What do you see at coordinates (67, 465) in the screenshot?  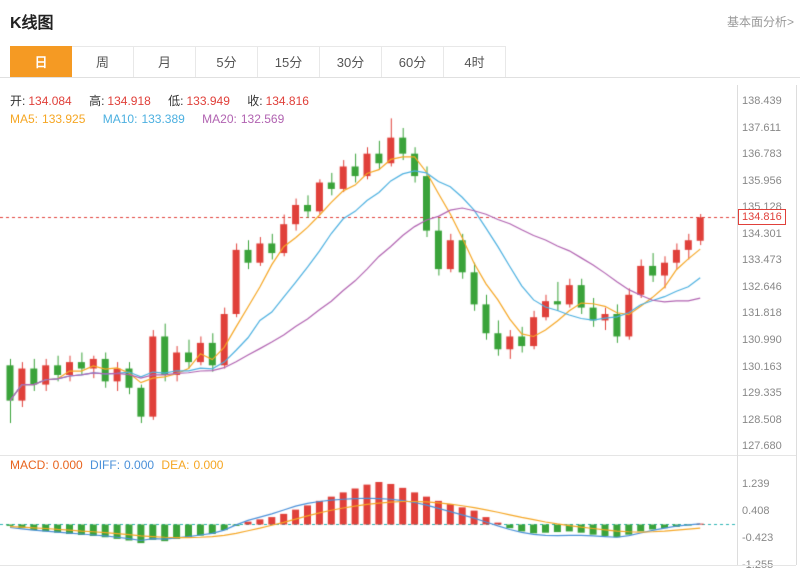 I see `macd-value: 0.000` at bounding box center [67, 465].